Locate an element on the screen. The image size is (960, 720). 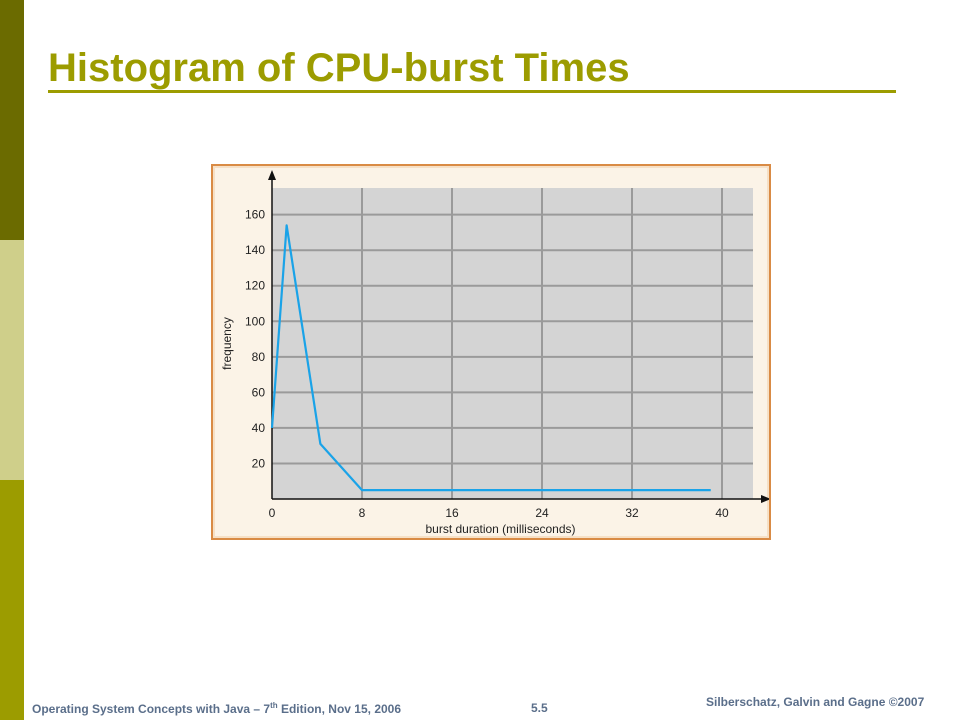
y-axis-arrow is located at coordinates (272, 175).